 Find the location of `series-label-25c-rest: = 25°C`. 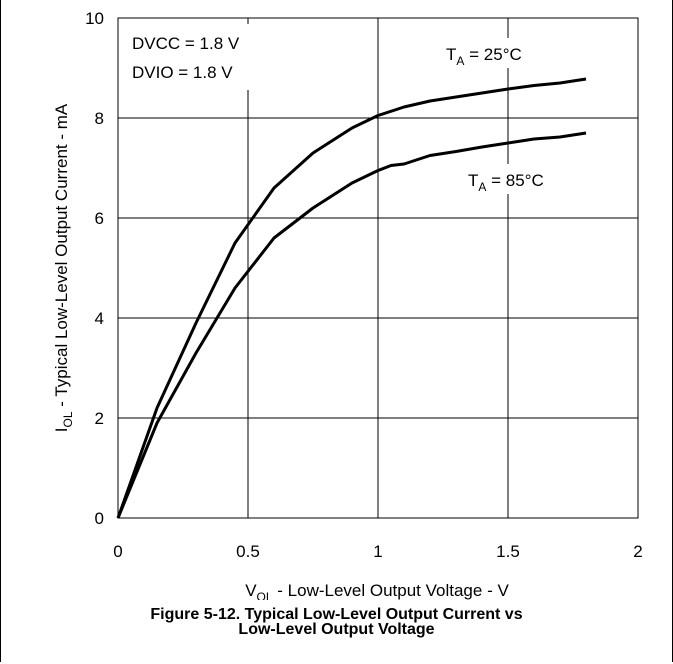

series-label-25c-rest: = 25°C is located at coordinates (492, 54).